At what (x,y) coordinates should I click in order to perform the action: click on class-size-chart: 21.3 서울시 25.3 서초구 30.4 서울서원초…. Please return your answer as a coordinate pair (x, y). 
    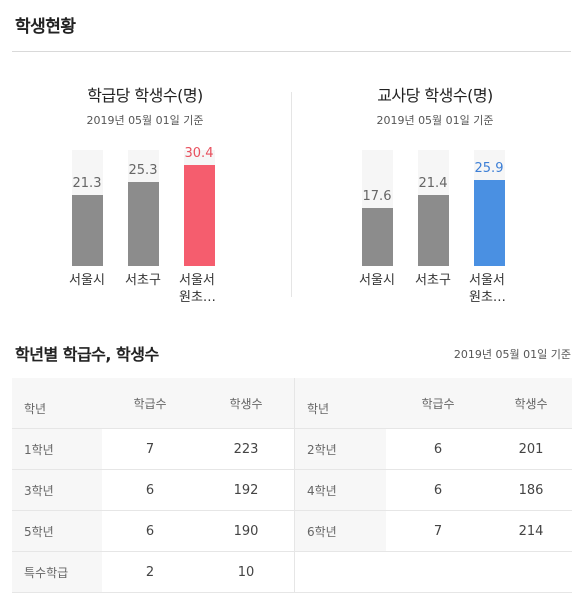
    Looking at the image, I should click on (145, 228).